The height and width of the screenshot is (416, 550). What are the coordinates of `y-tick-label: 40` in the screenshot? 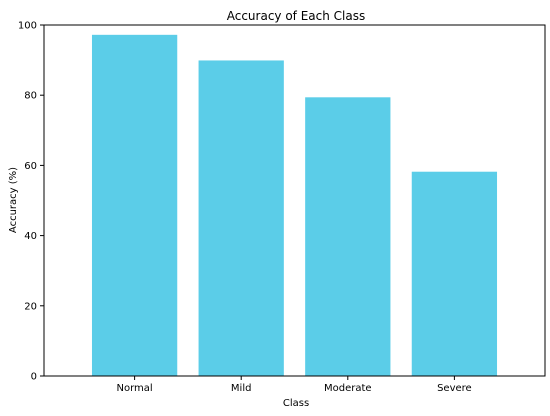 It's located at (30, 236).